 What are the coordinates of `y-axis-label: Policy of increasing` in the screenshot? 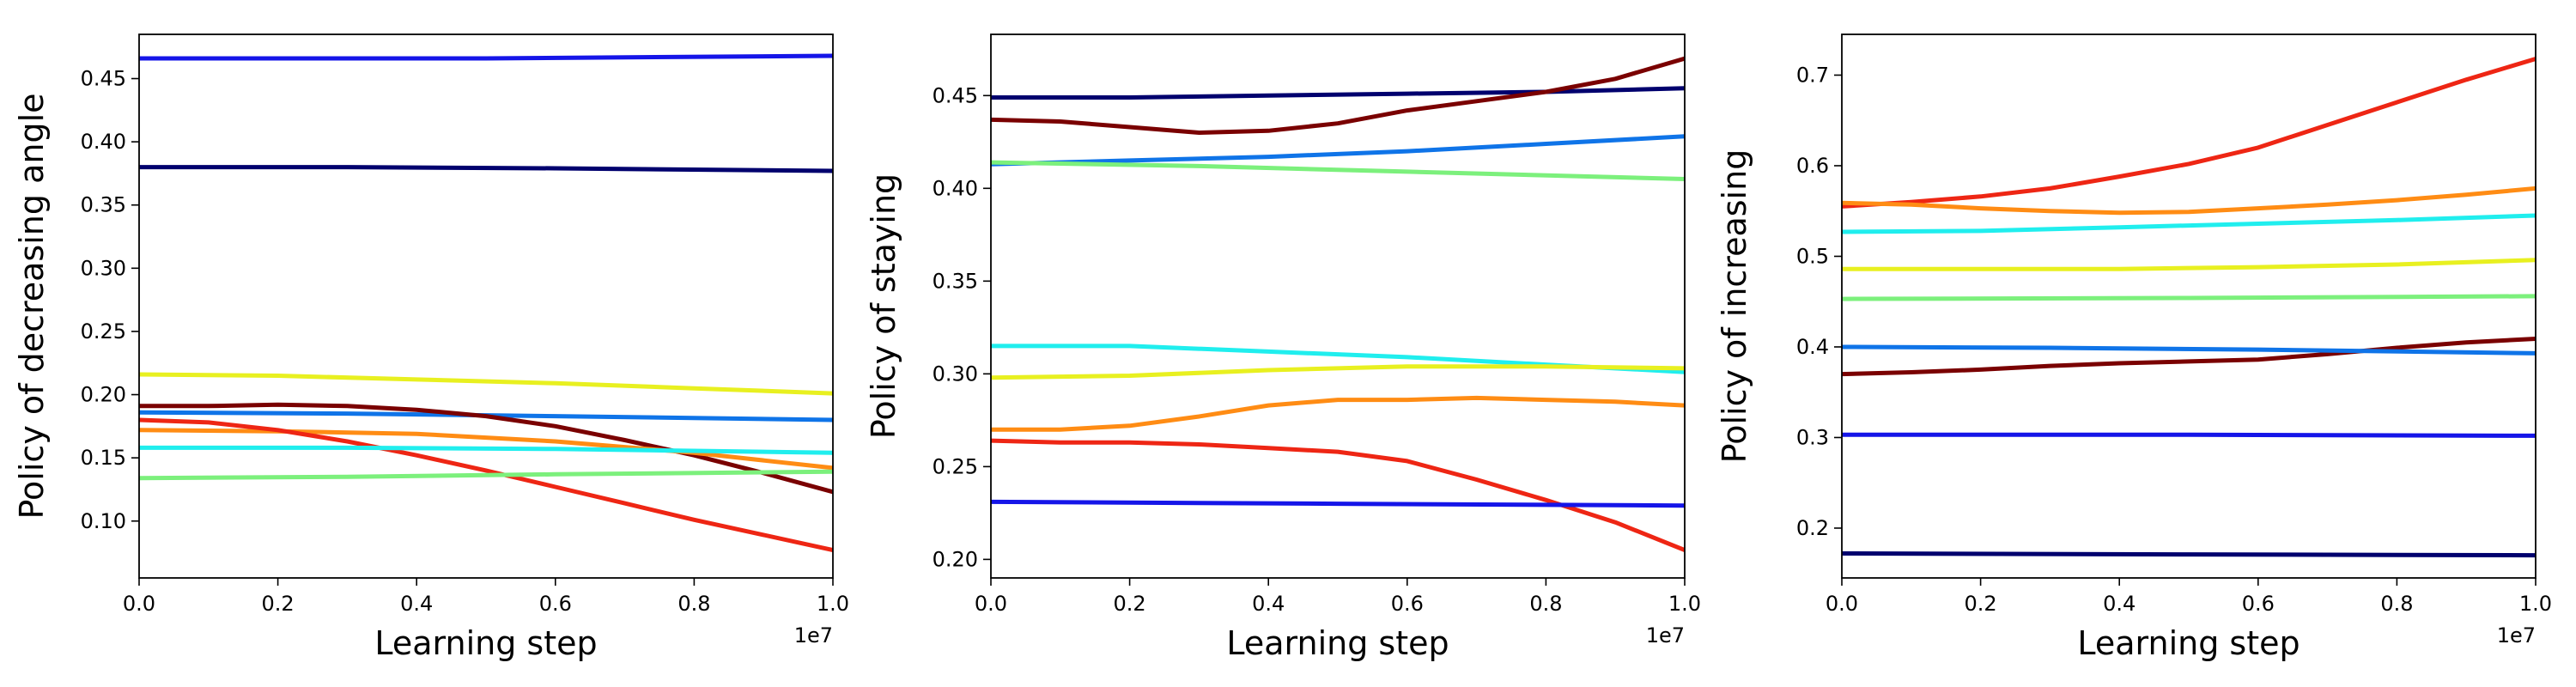 It's located at (1734, 306).